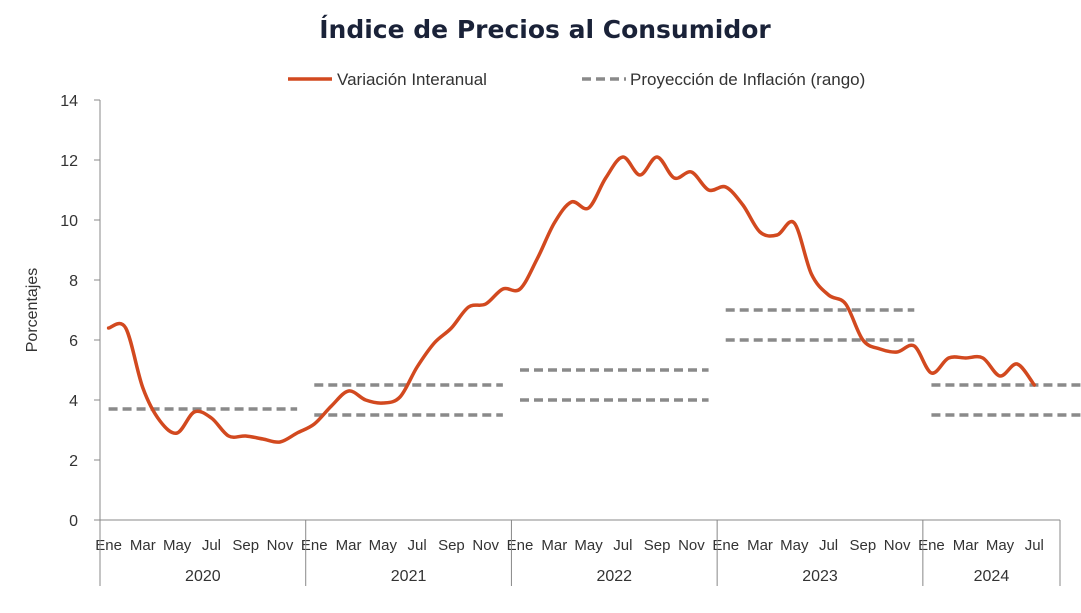 This screenshot has width=1081, height=613. Describe the element at coordinates (545, 29) in the screenshot. I see `chart-title: Índice de Precios al Consumidor` at that location.